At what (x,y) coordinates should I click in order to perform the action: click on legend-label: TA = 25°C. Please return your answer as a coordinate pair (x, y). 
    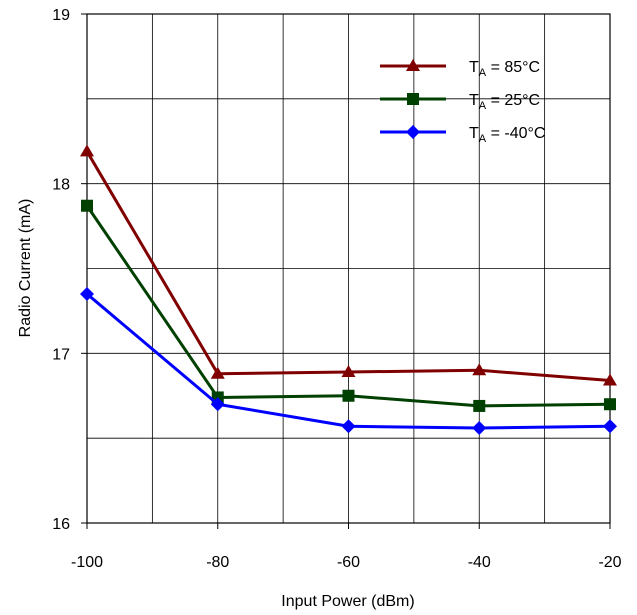
    Looking at the image, I should click on (504, 102).